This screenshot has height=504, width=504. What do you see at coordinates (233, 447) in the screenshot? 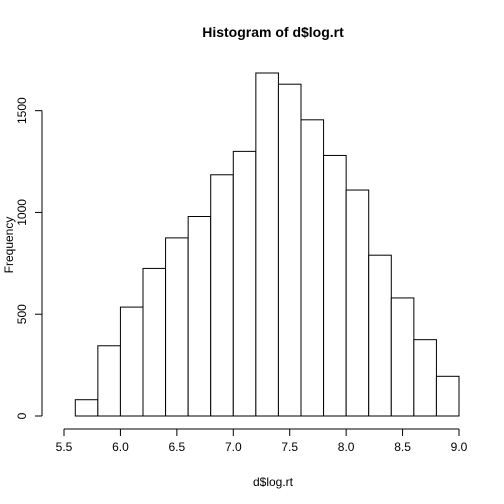
I see `x-tick-label: 7.0` at bounding box center [233, 447].